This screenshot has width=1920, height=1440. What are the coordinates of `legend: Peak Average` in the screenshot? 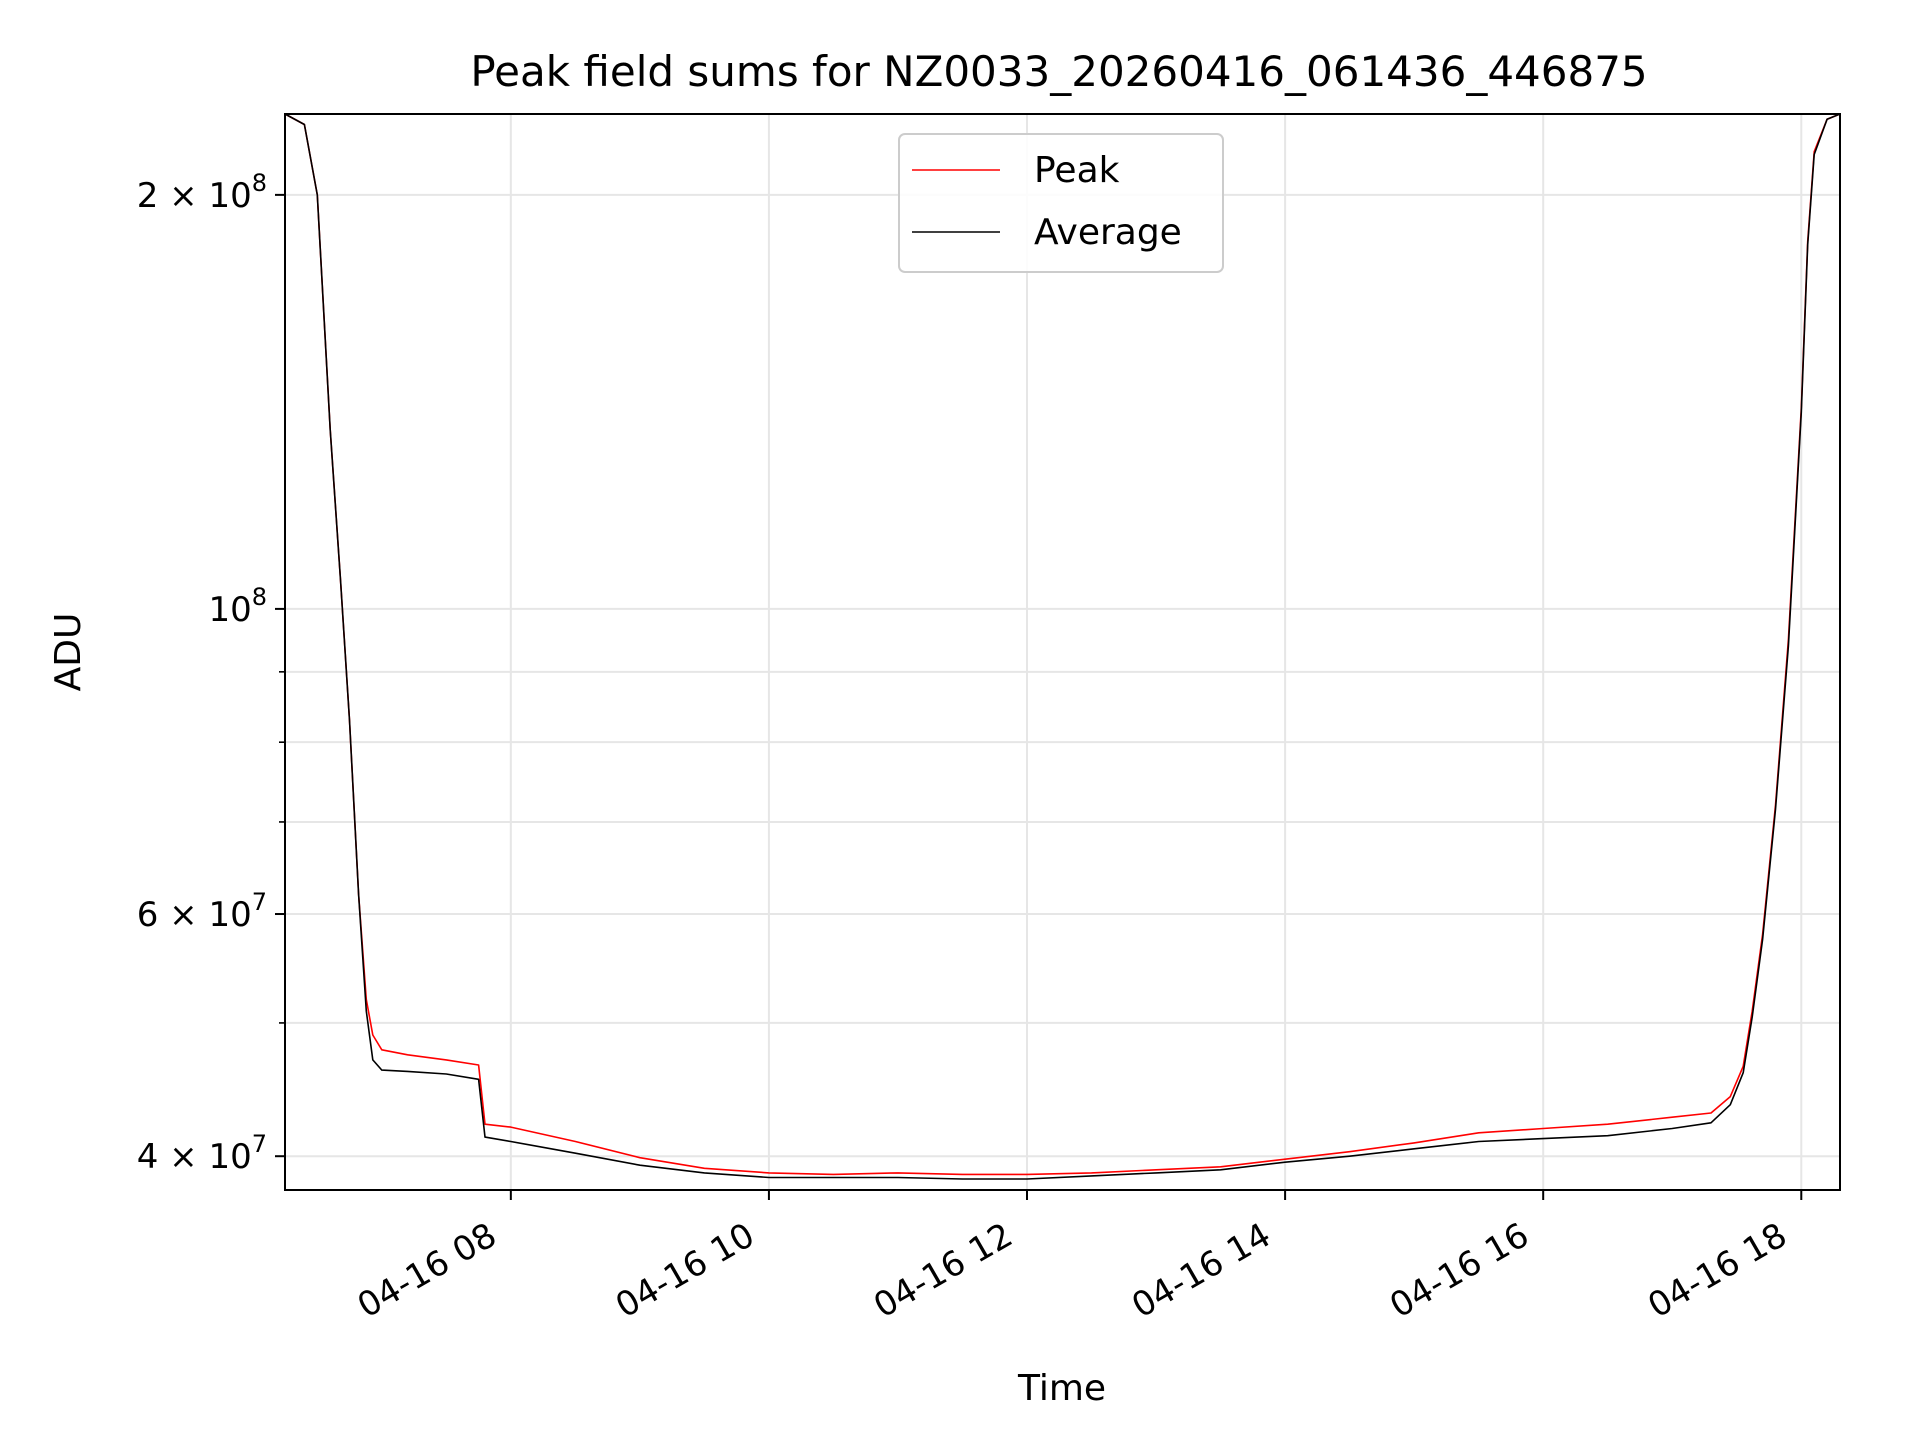 It's located at (1061, 203).